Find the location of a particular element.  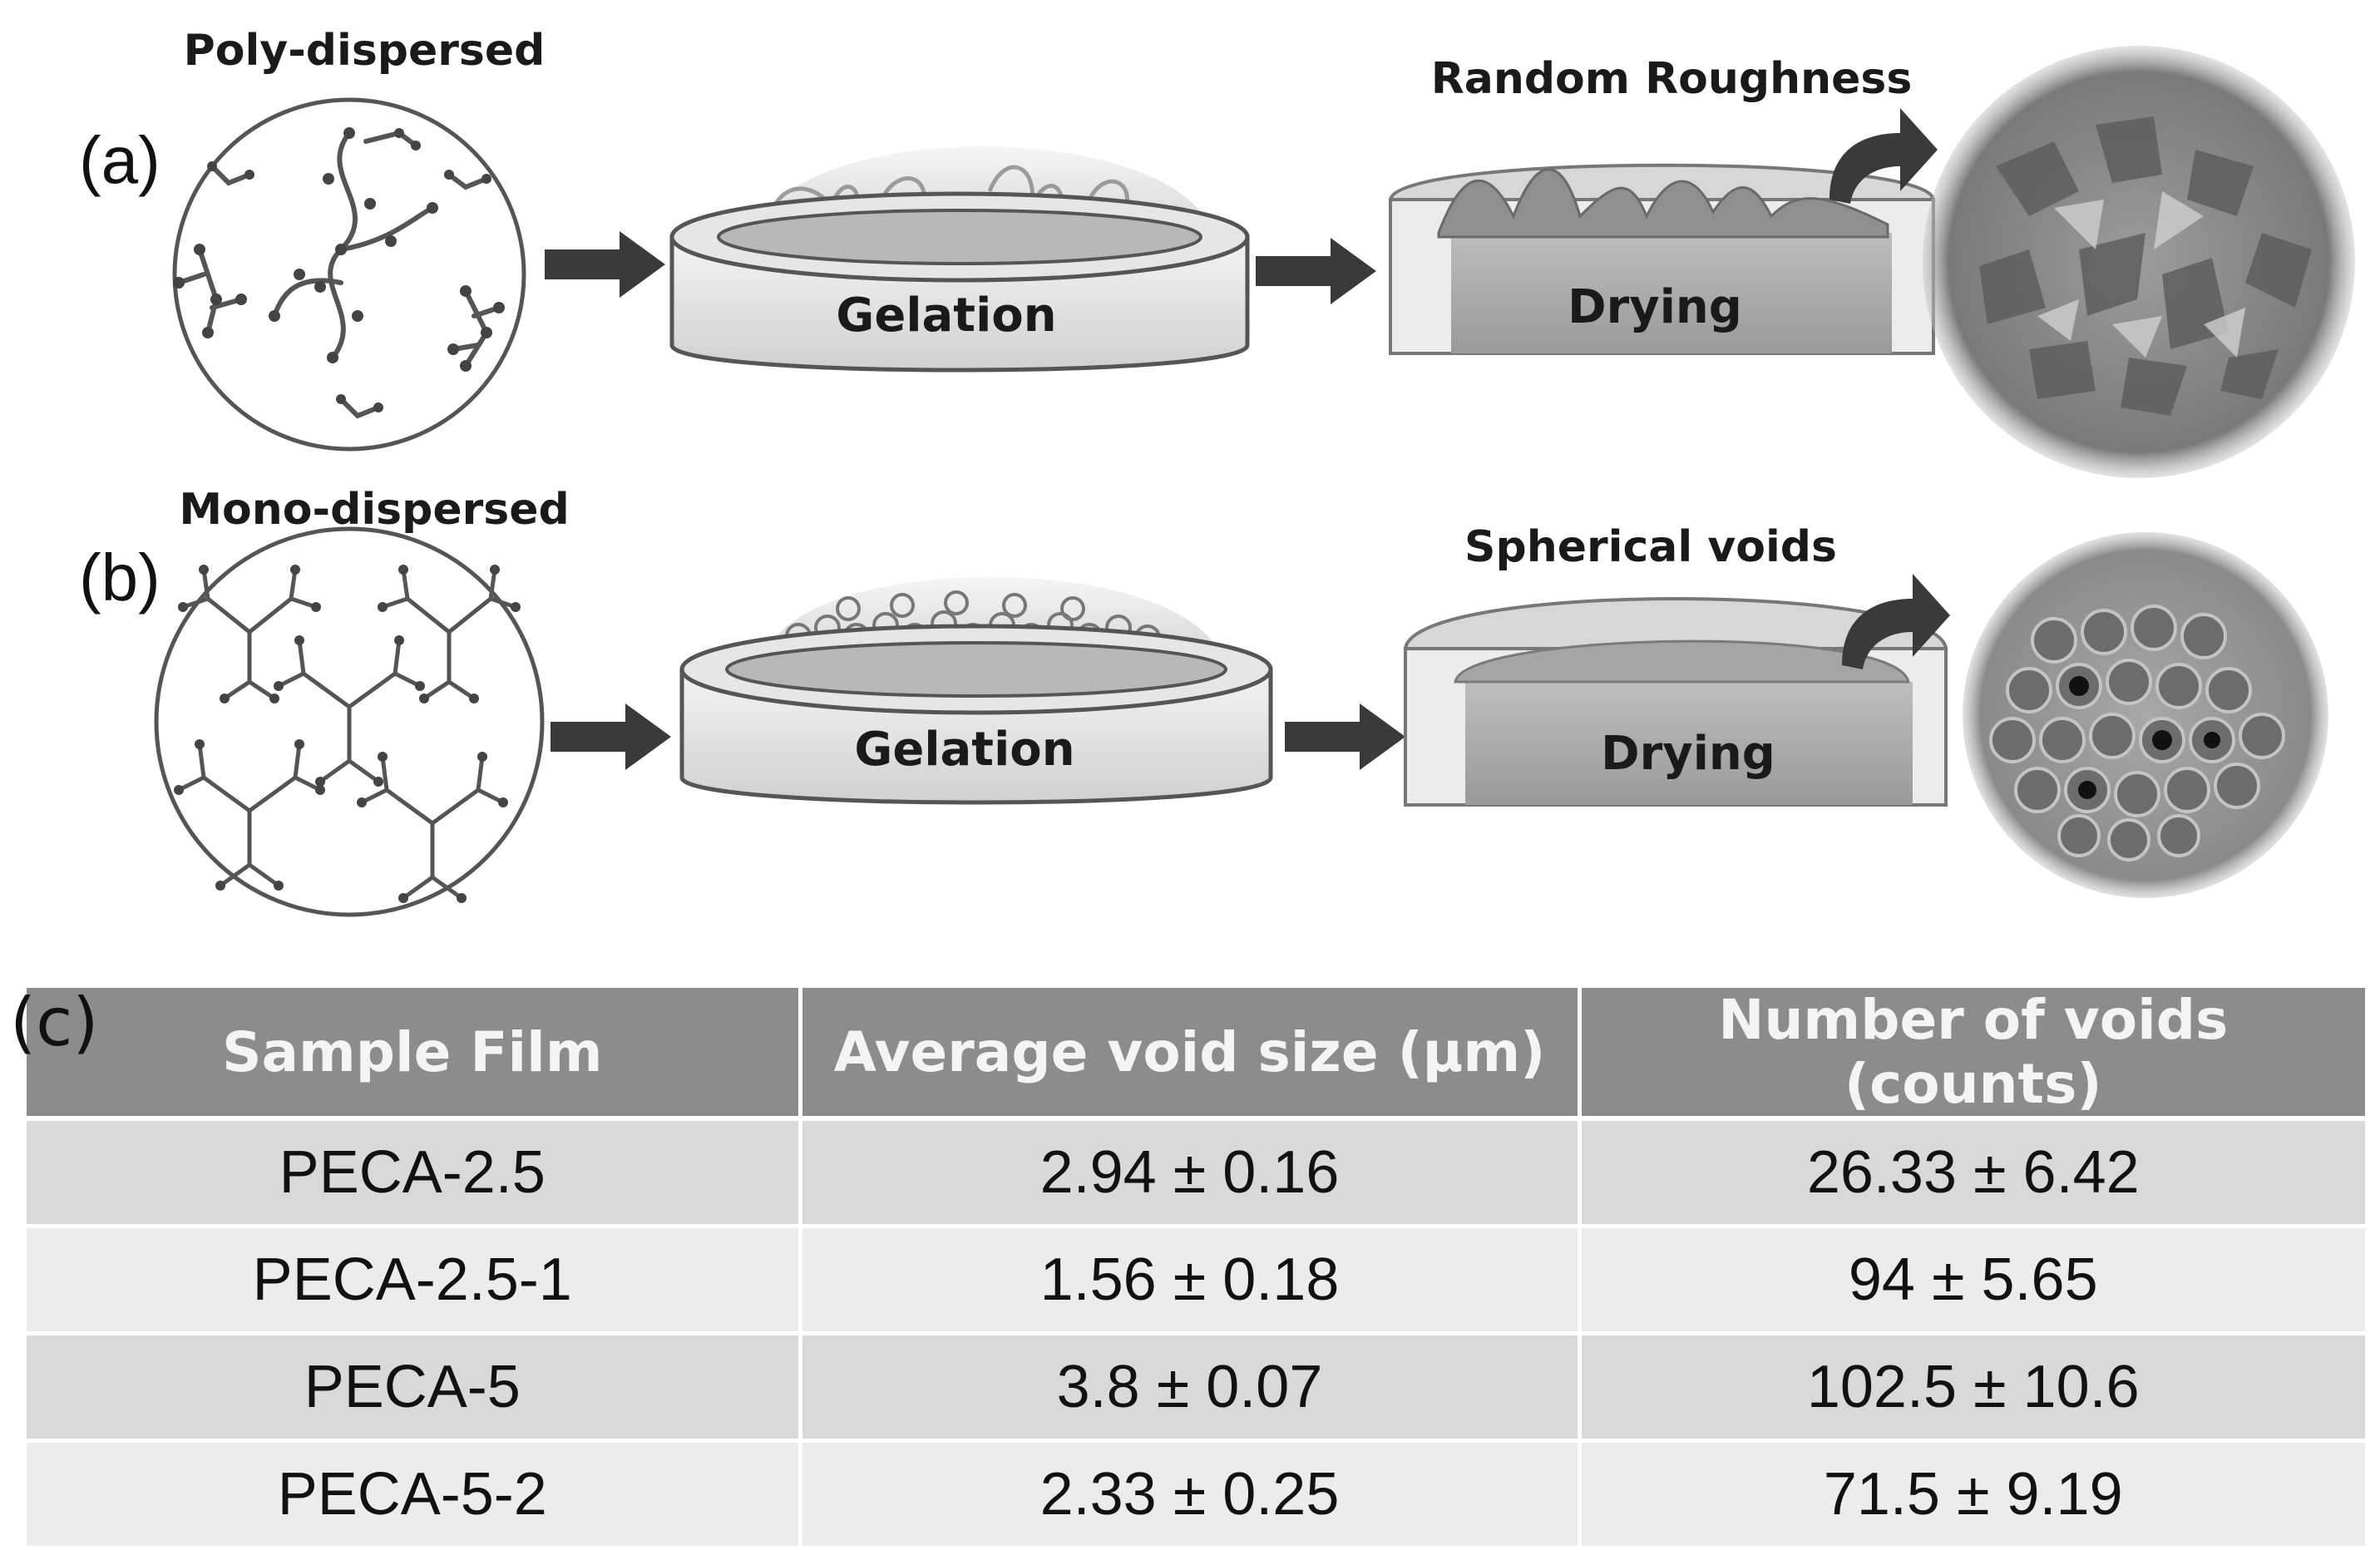

chain-beads is located at coordinates (339, 269).